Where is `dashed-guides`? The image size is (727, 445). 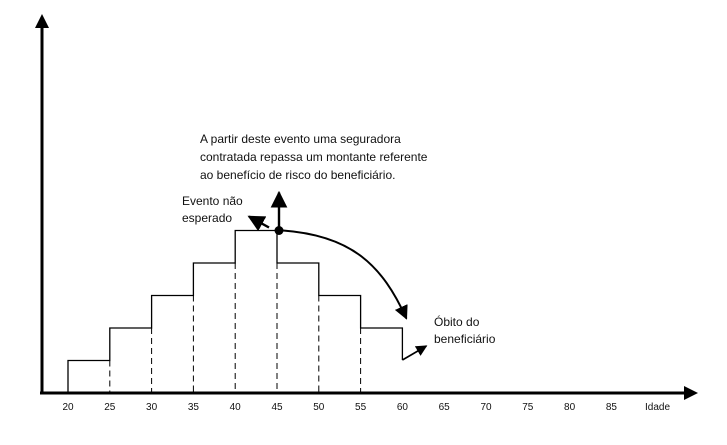
dashed-guides is located at coordinates (235, 328).